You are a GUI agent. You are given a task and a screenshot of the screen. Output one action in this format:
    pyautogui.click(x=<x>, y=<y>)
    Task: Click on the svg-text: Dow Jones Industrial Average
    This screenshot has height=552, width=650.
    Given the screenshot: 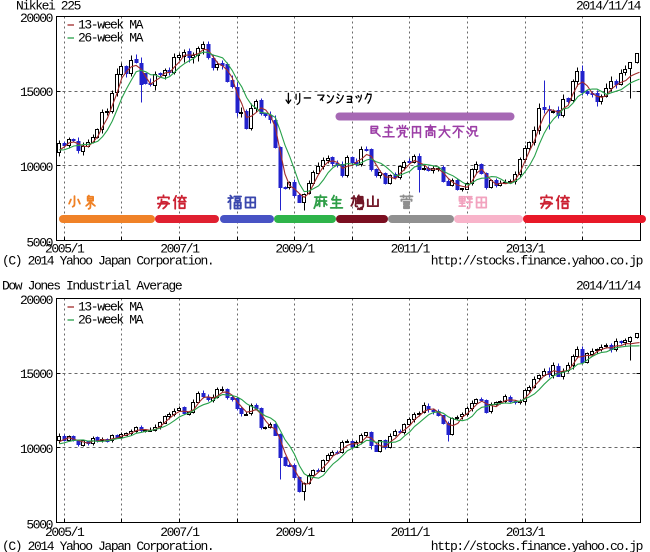 What is the action you would take?
    pyautogui.click(x=92, y=286)
    